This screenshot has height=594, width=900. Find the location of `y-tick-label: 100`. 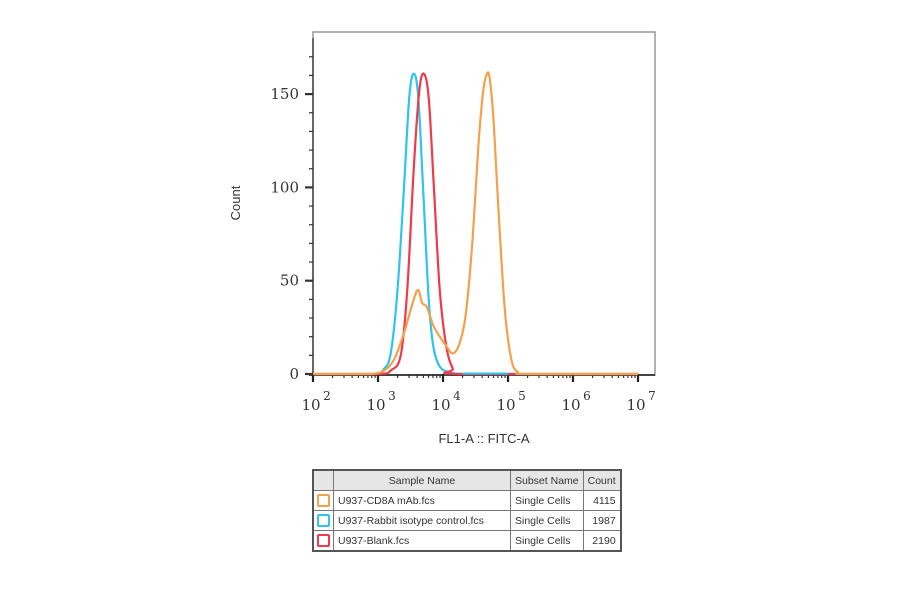

y-tick-label: 100 is located at coordinates (284, 187).